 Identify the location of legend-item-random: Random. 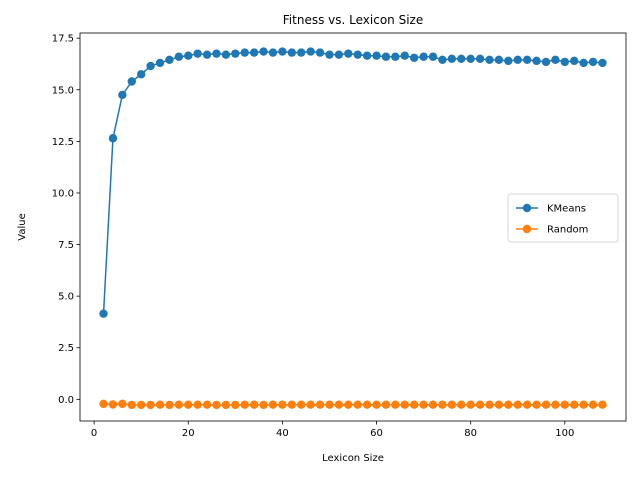
(552, 230).